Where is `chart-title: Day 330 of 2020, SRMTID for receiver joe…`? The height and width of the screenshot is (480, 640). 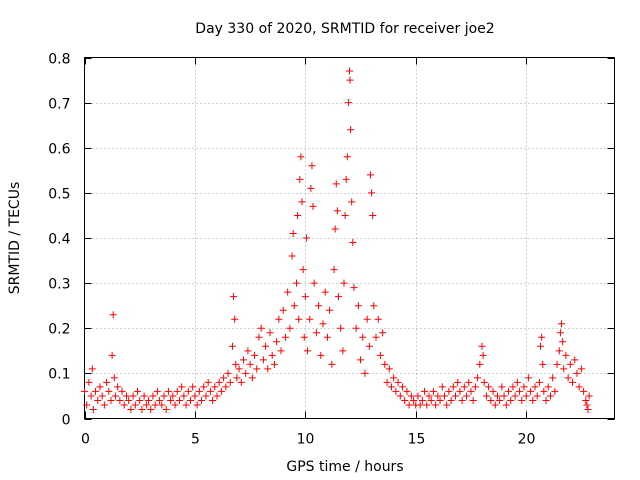
chart-title: Day 330 of 2020, SRMTID for receiver joe… is located at coordinates (344, 29).